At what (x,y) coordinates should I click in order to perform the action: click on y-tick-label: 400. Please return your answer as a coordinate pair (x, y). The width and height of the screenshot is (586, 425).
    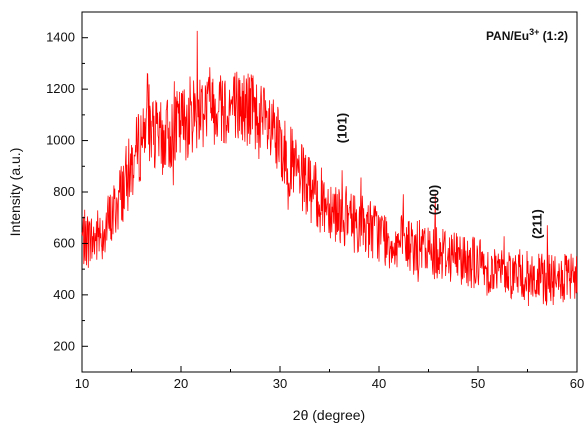
    Looking at the image, I should click on (64, 294).